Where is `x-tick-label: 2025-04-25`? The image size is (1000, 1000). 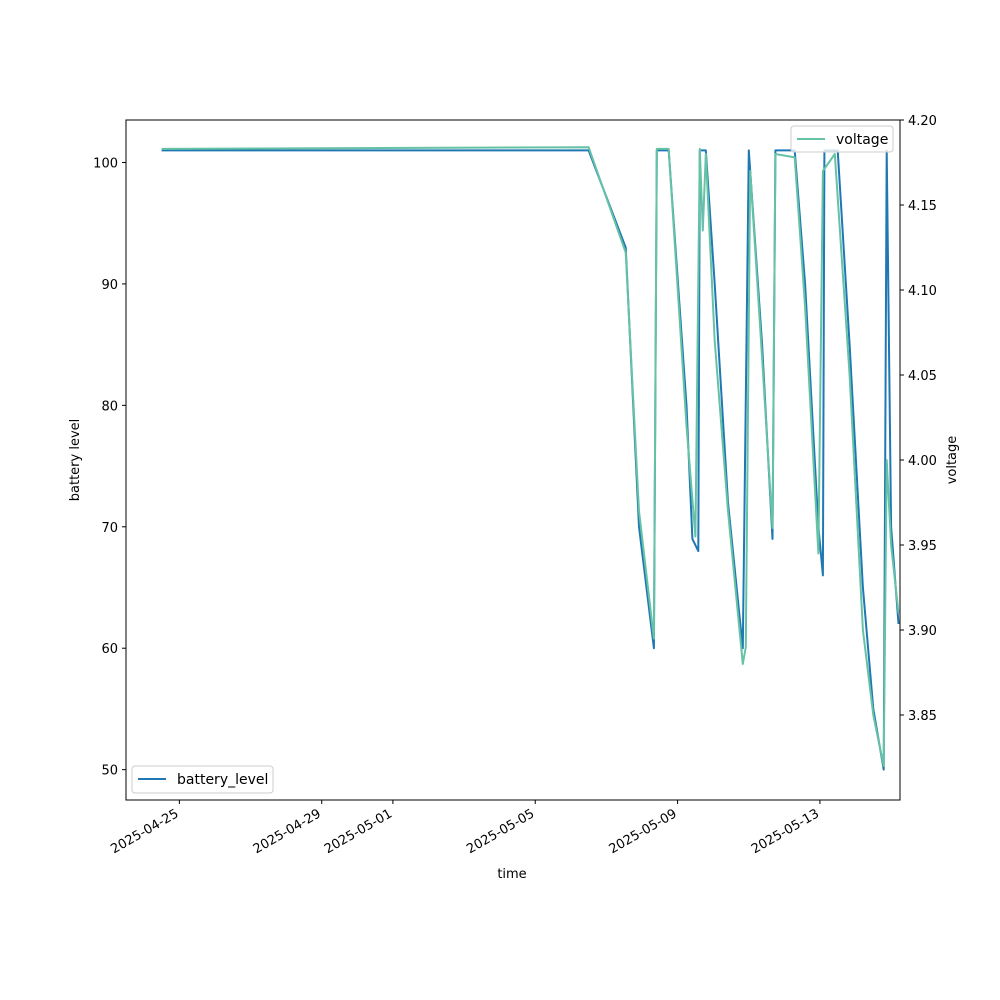 x-tick-label: 2025-04-25 is located at coordinates (144, 831).